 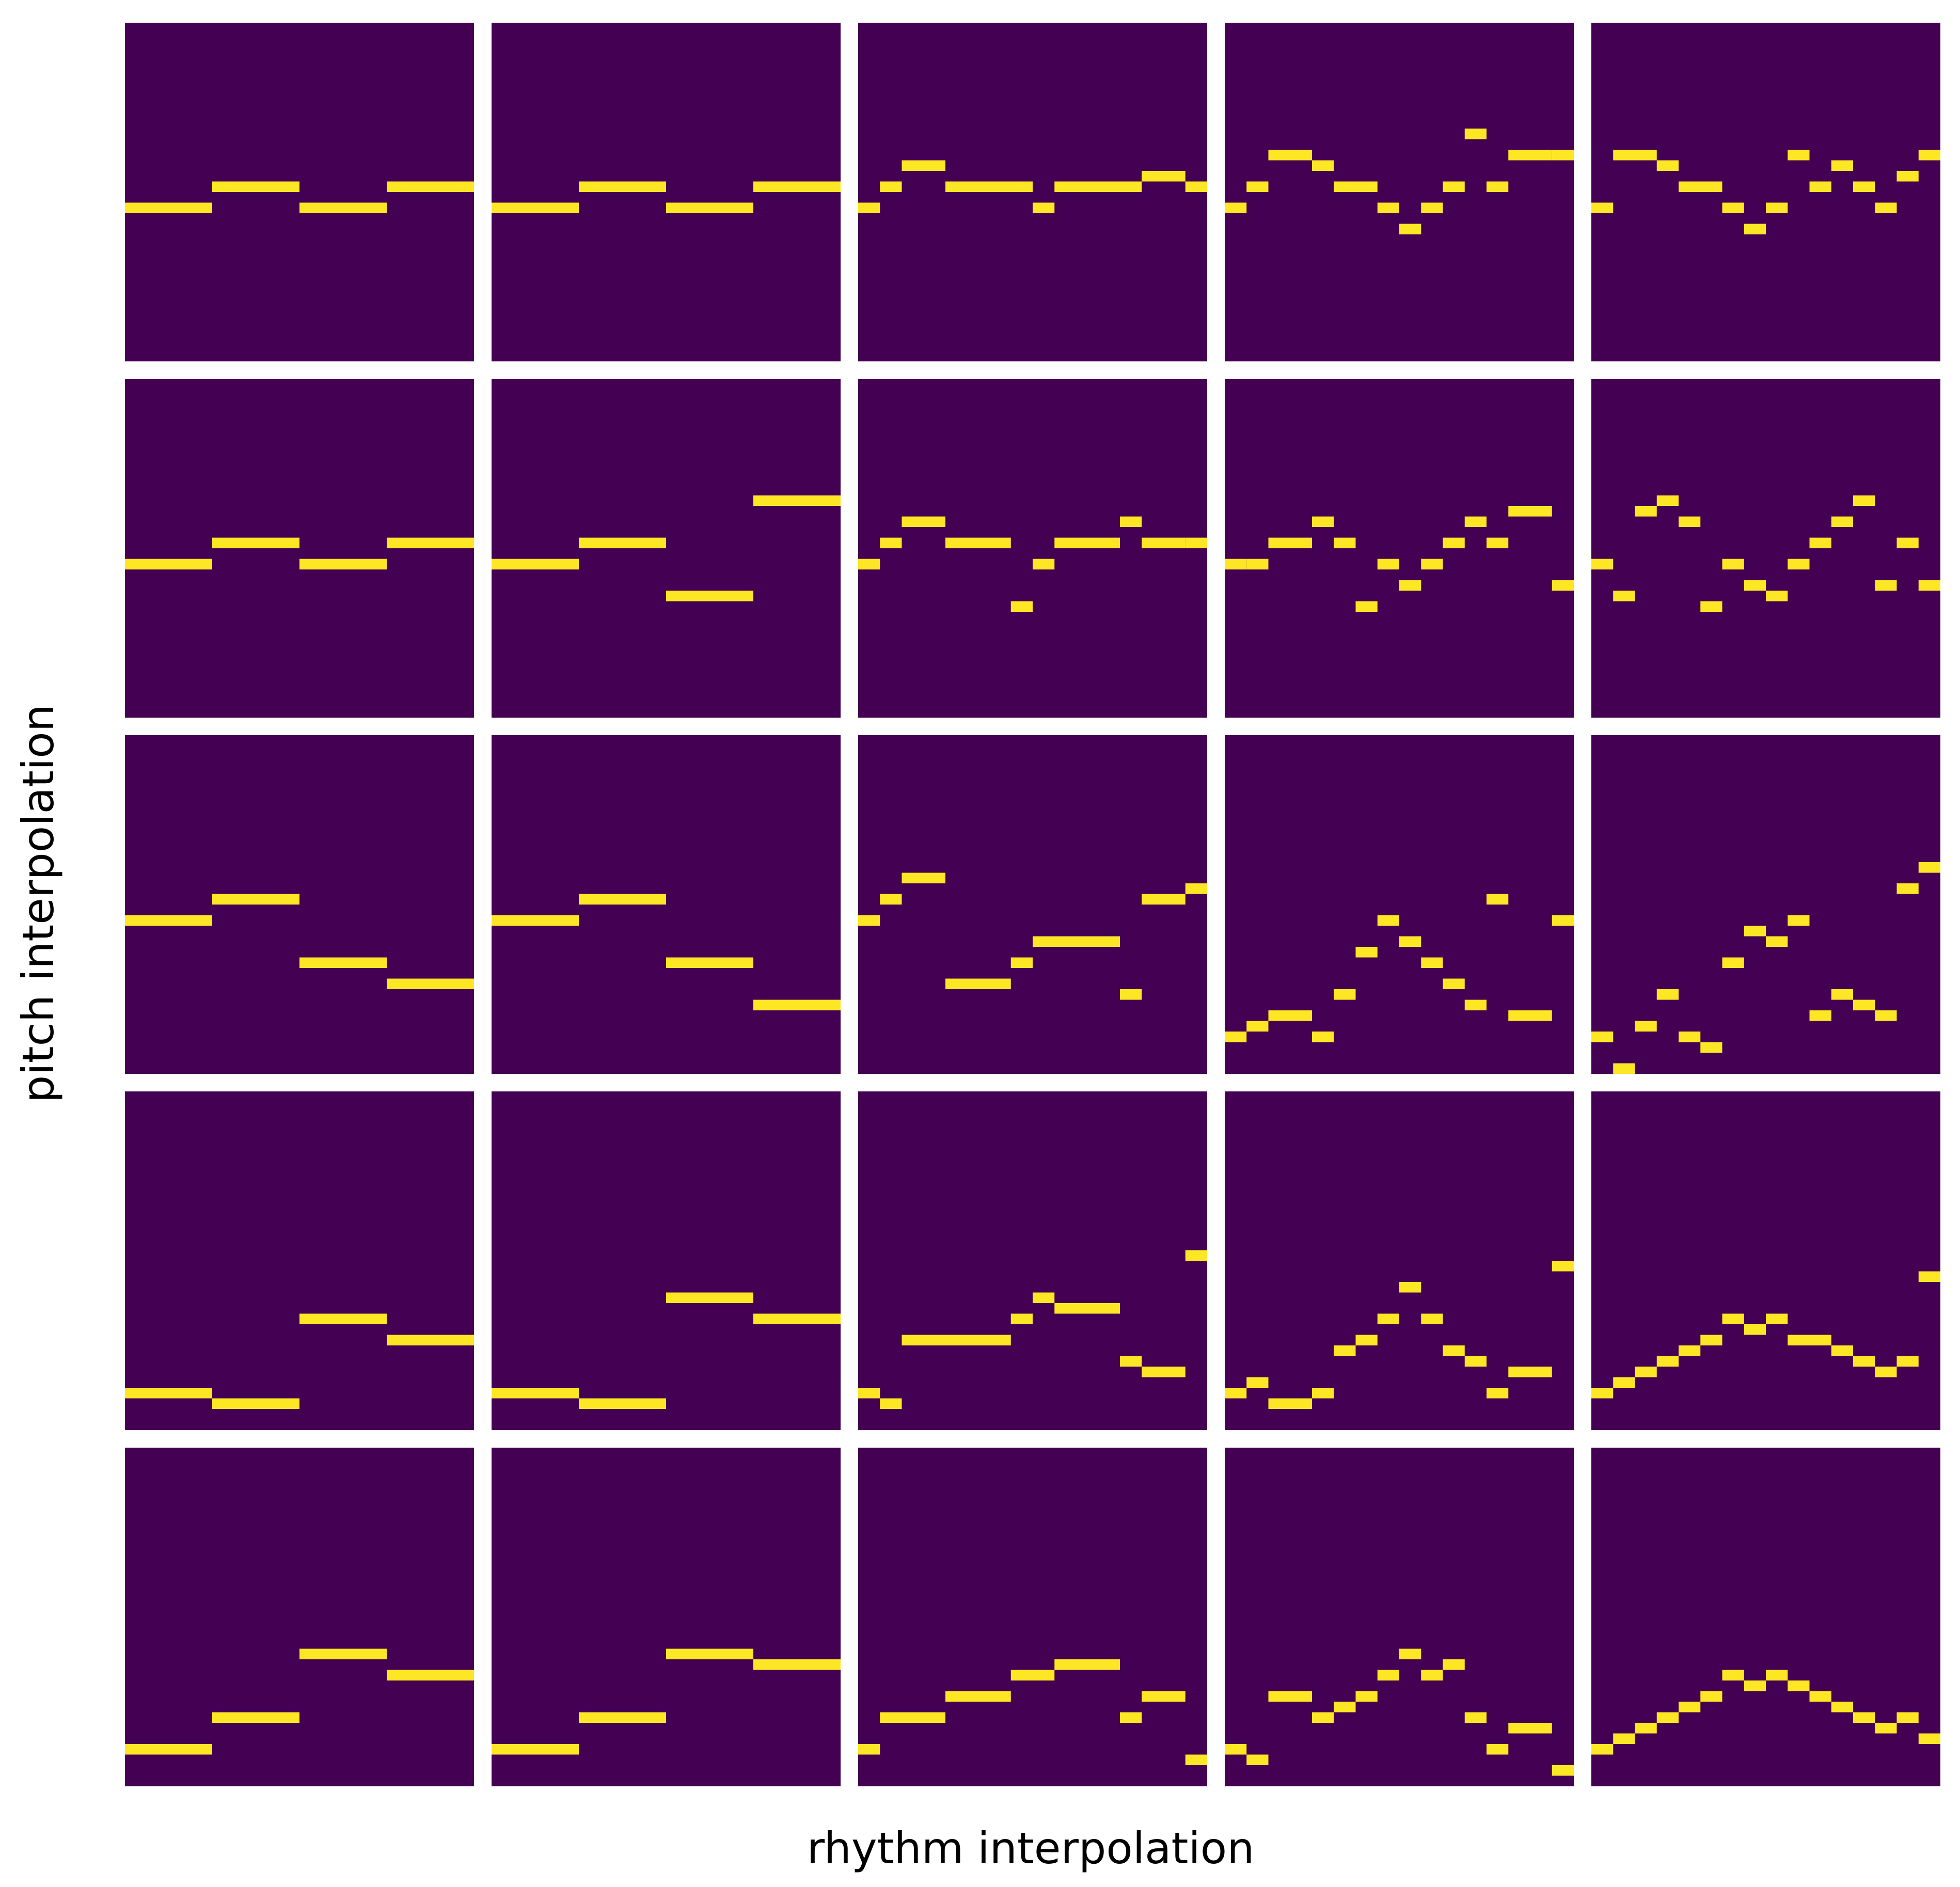 I want to click on y-axis-label: pitch interpolation, so click(x=38, y=903).